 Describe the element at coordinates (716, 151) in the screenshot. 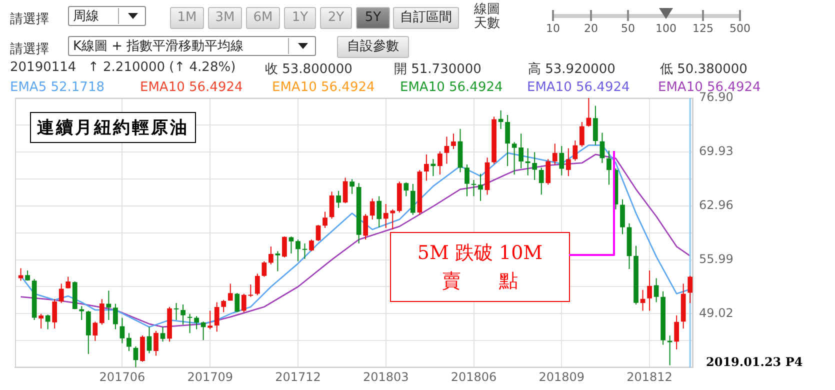

I see `y-tick-label: 69.93` at that location.